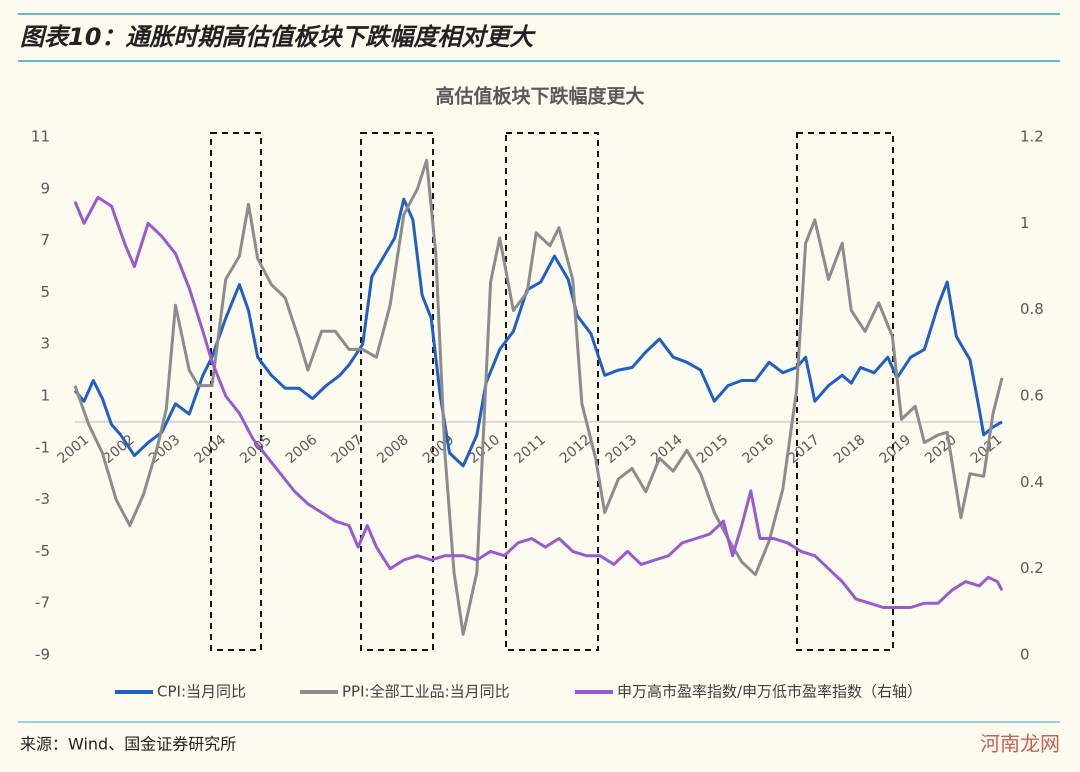 This screenshot has width=1080, height=772. Describe the element at coordinates (713, 449) in the screenshot. I see `x-tick-label: 2015` at that location.